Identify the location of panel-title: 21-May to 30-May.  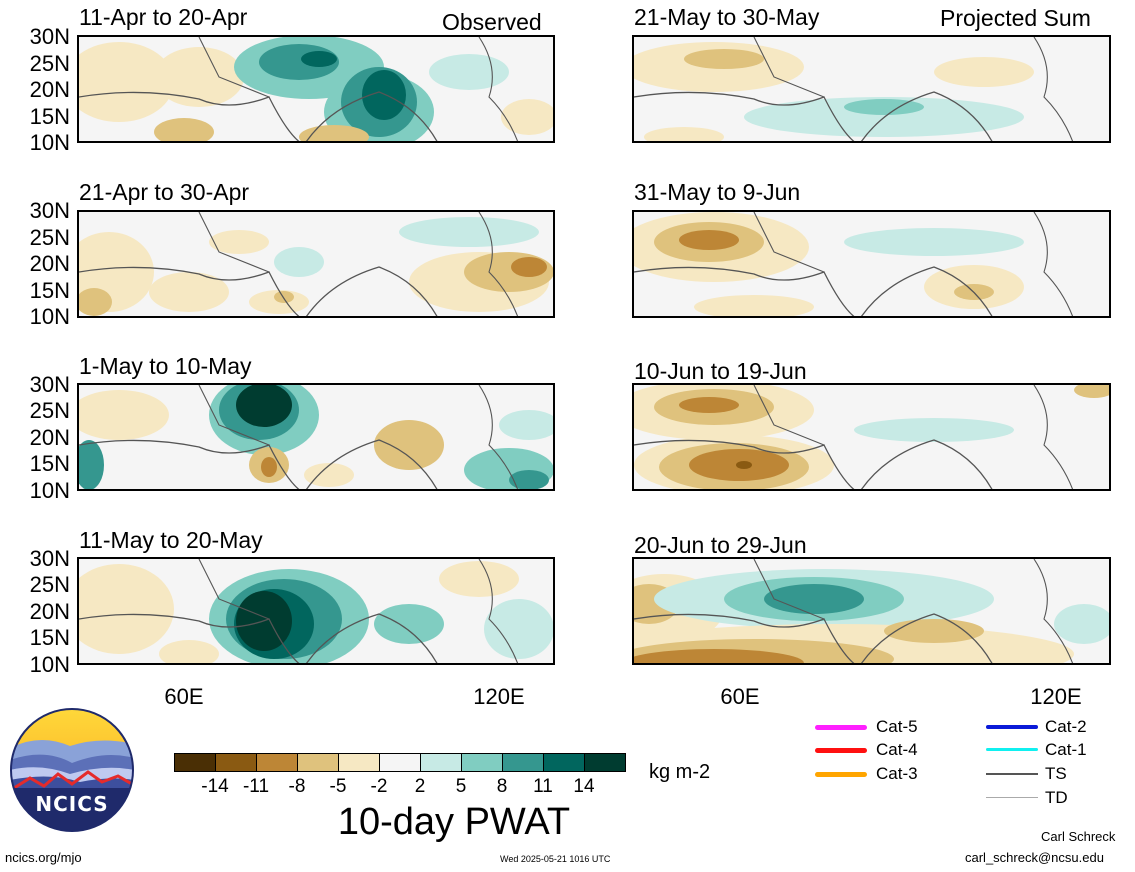
(727, 17).